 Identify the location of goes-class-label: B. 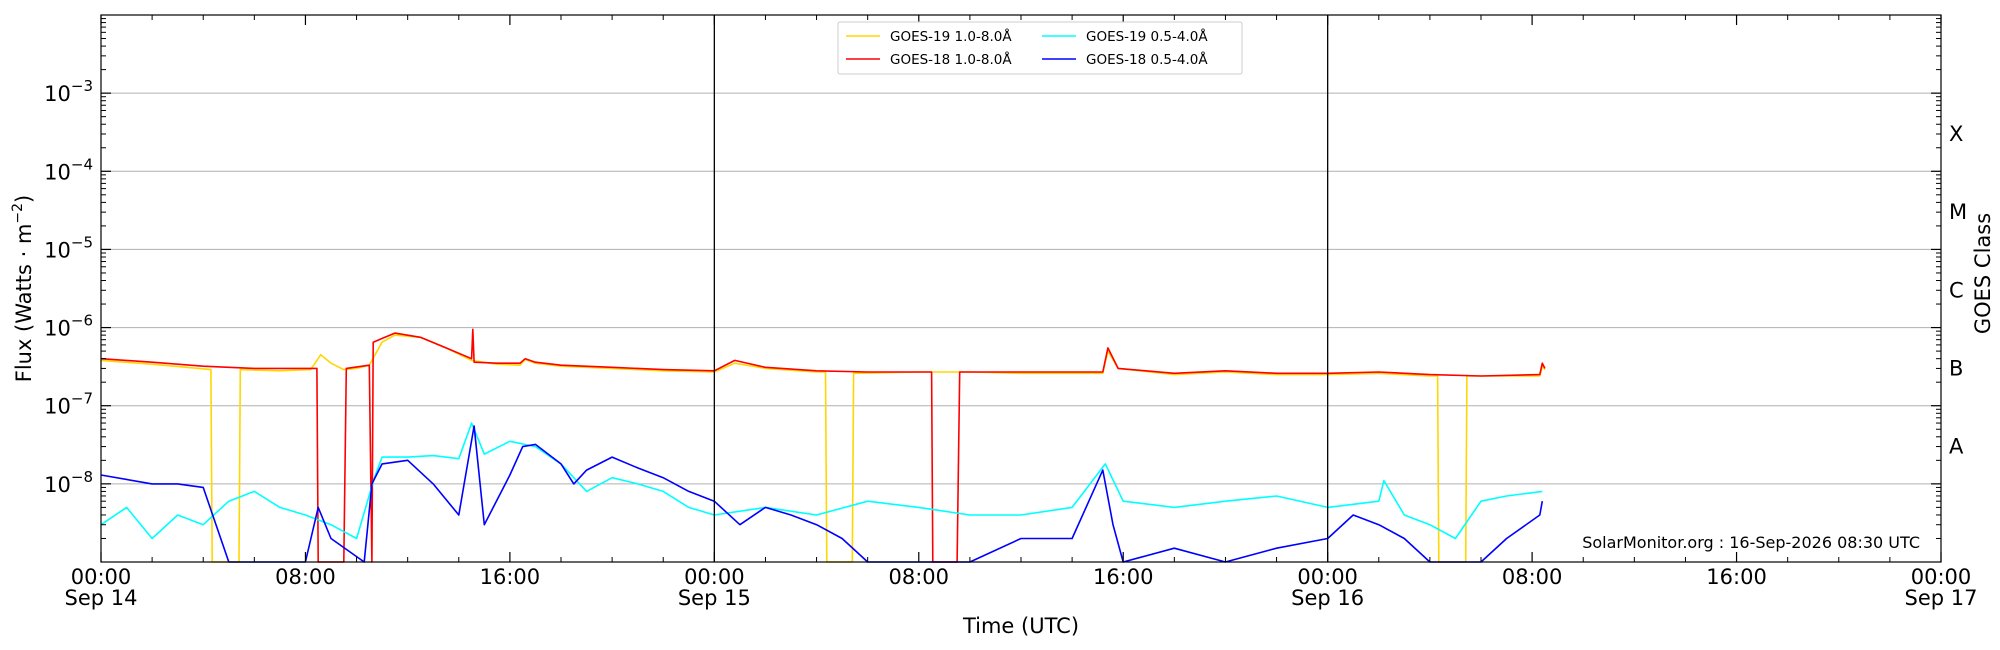
(1956, 368).